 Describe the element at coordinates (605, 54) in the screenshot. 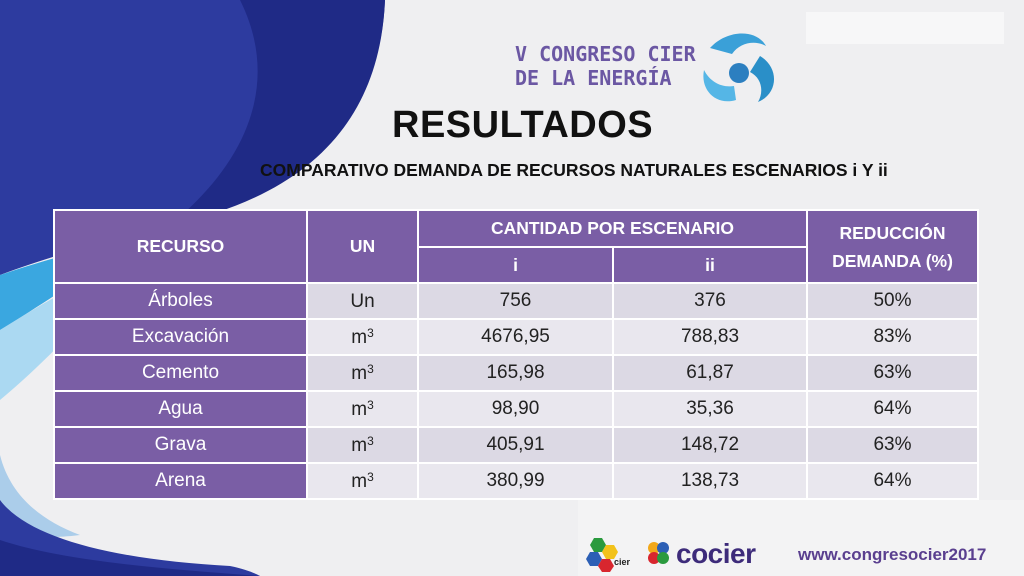

I see `logo-line-1: V CONGRESO CIER` at that location.